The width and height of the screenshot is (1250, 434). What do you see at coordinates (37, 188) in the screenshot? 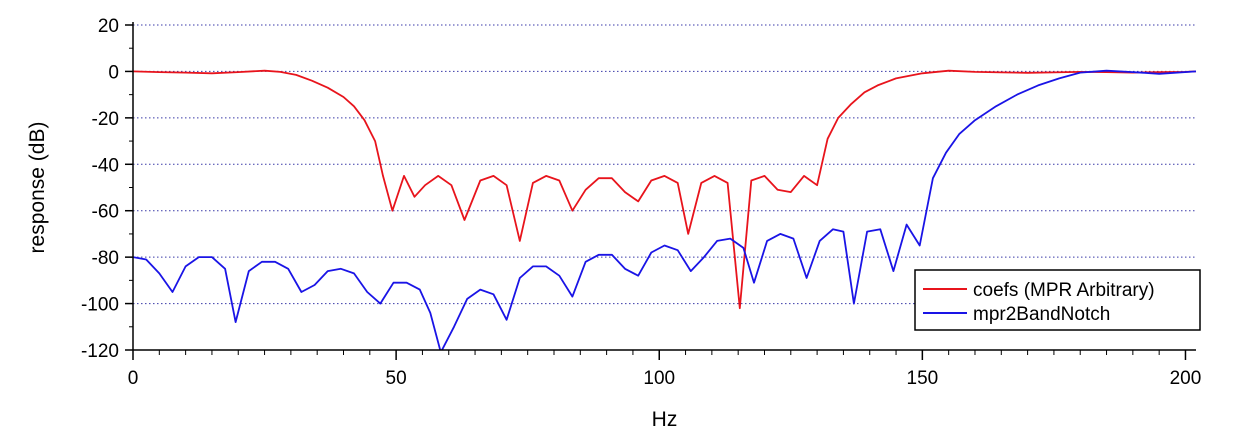
I see `y-axis-label: response (dB)` at bounding box center [37, 188].